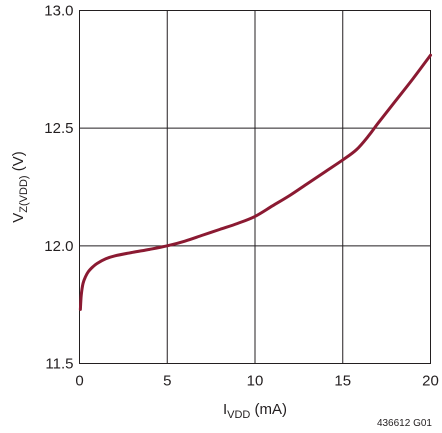 The image size is (442, 433). Describe the element at coordinates (167, 381) in the screenshot. I see `x-tick-label: 5` at that location.